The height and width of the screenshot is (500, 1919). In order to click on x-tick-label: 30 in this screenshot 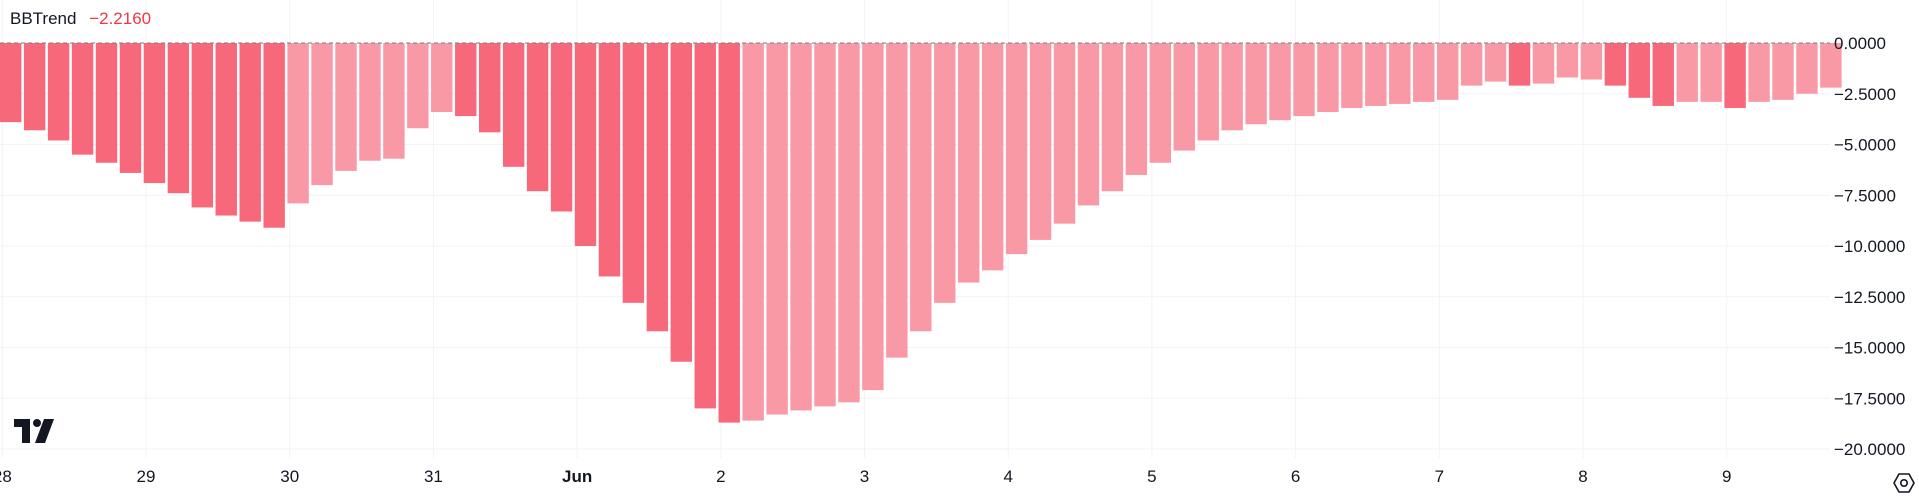, I will do `click(289, 476)`.